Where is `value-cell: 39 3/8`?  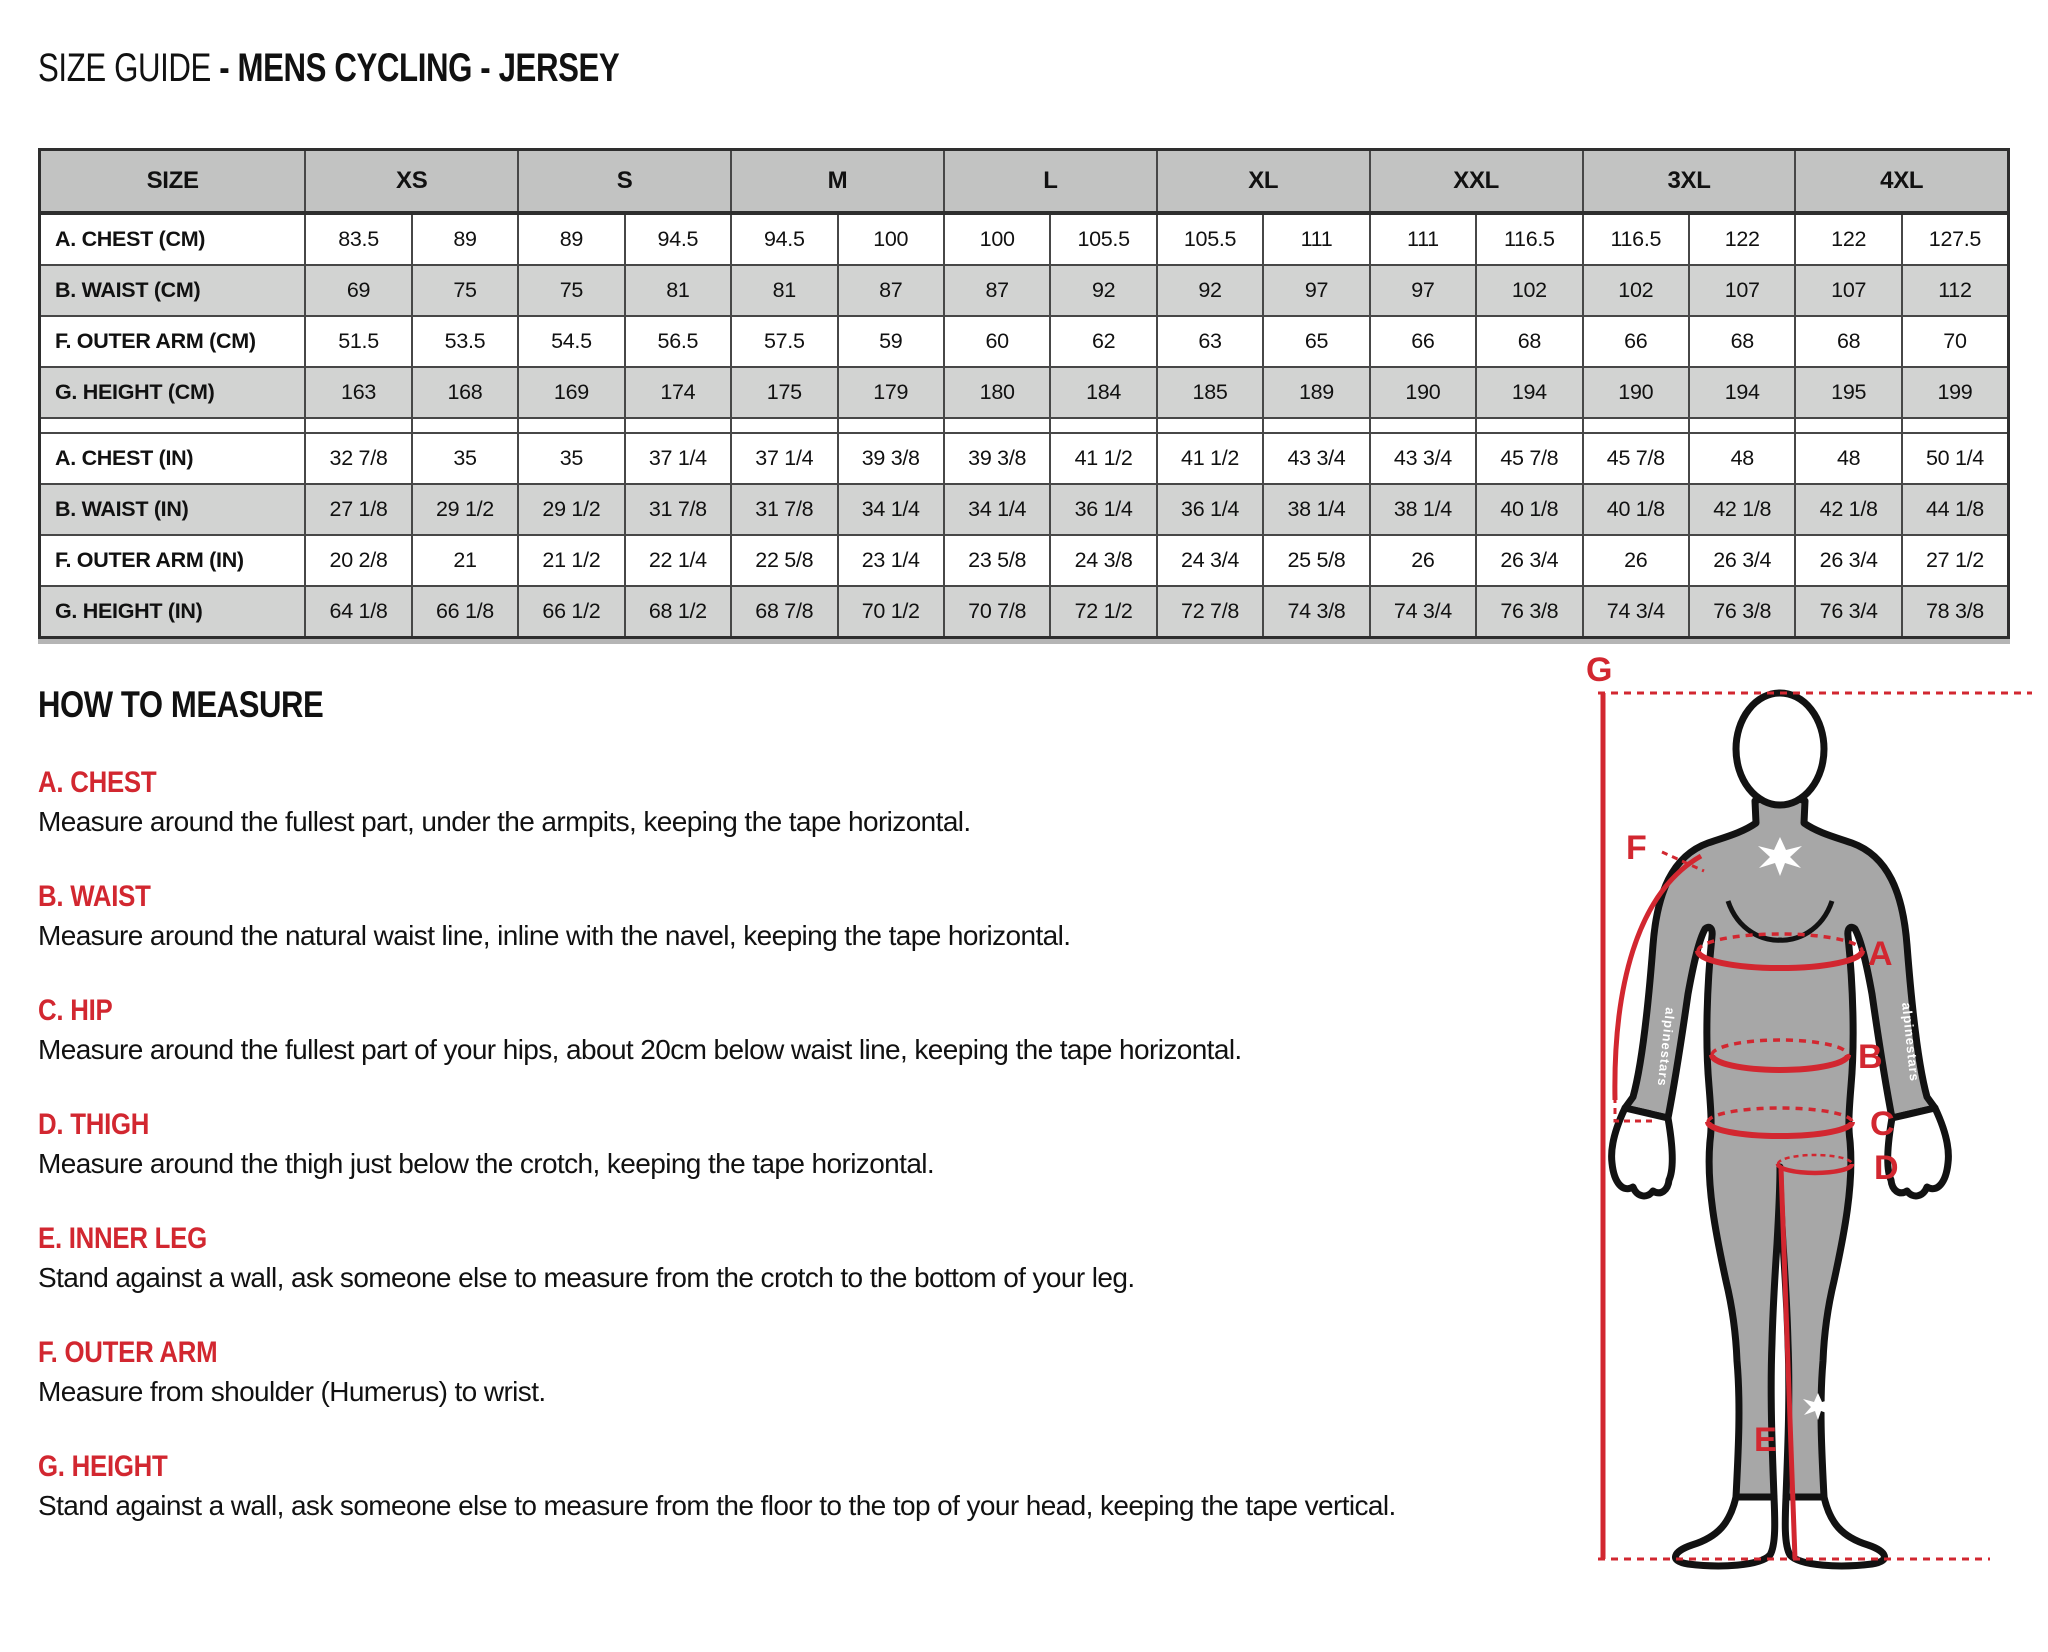
value-cell: 39 3/8 is located at coordinates (997, 458).